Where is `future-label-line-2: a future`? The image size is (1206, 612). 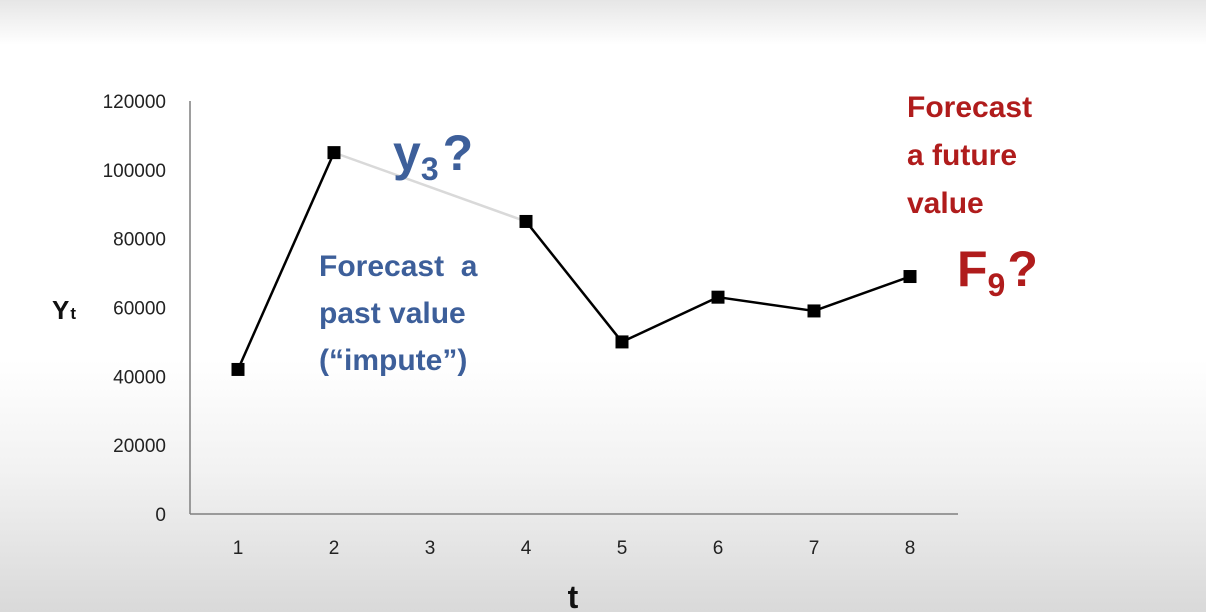
future-label-line-2: a future is located at coordinates (962, 155).